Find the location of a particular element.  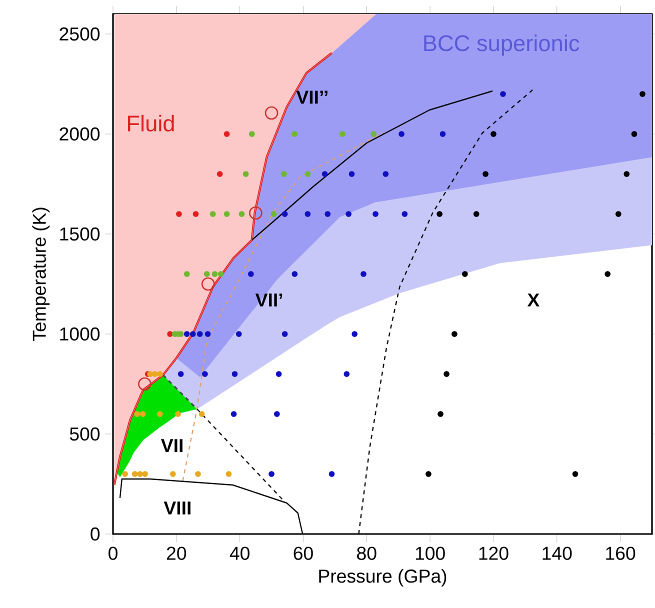

annotation: X is located at coordinates (533, 300).